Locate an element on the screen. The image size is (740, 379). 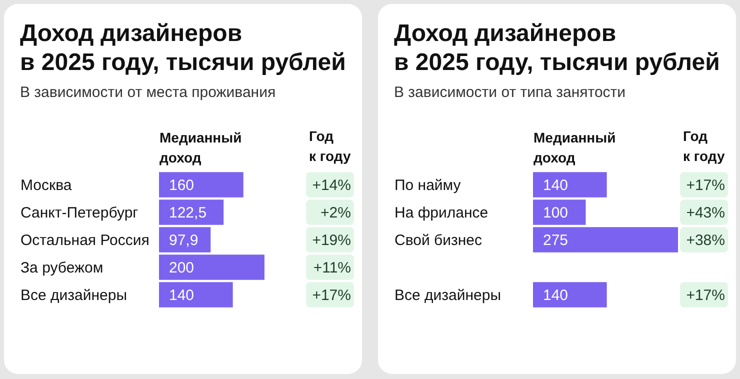
data-label: 275 is located at coordinates (555, 240).